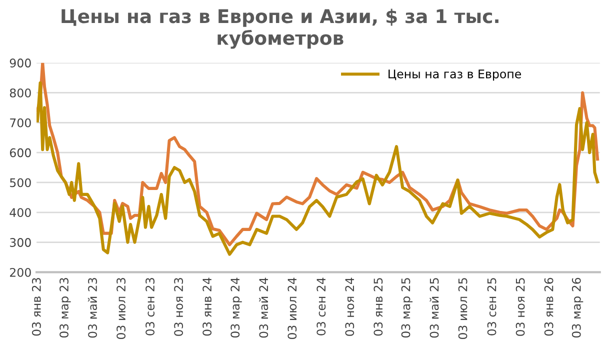  Describe the element at coordinates (20, 183) in the screenshot. I see `y-tick-label: 500` at that location.